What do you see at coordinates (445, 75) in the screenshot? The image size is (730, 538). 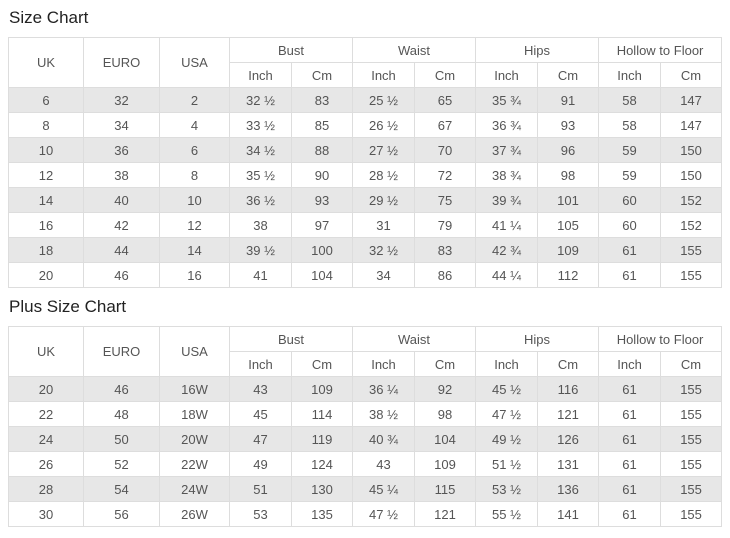 I see `unit-header-waist-cm: Cm` at bounding box center [445, 75].